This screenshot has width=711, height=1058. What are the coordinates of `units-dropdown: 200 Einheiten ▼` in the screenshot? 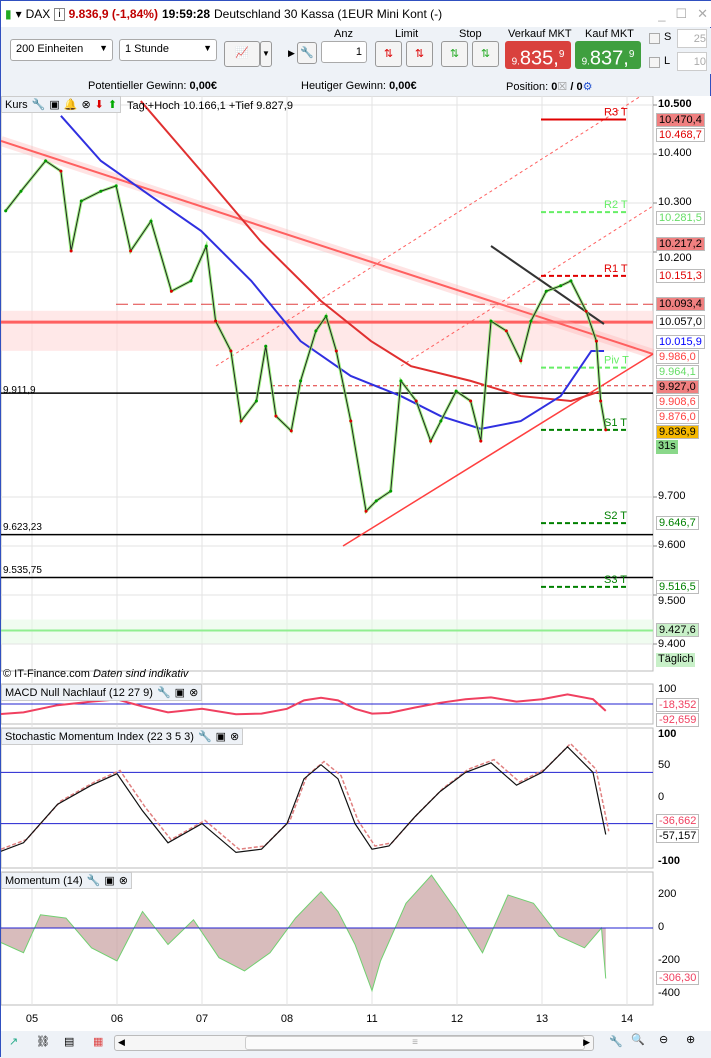 It's located at (61, 50).